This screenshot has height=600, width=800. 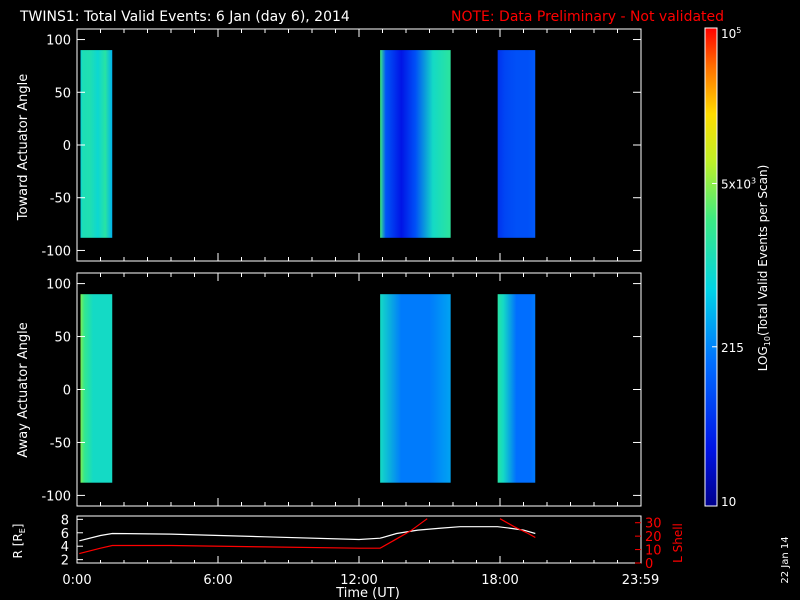 What do you see at coordinates (499, 580) in the screenshot?
I see `orbit-xtick-label: 18:00` at bounding box center [499, 580].